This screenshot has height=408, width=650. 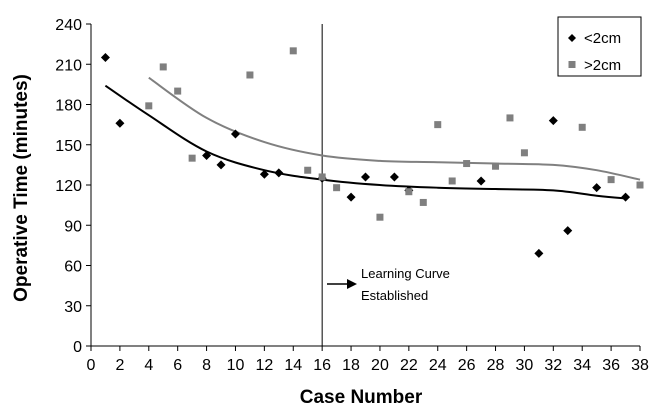 I want to click on annotation: Learning Curve Established, so click(x=388, y=284).